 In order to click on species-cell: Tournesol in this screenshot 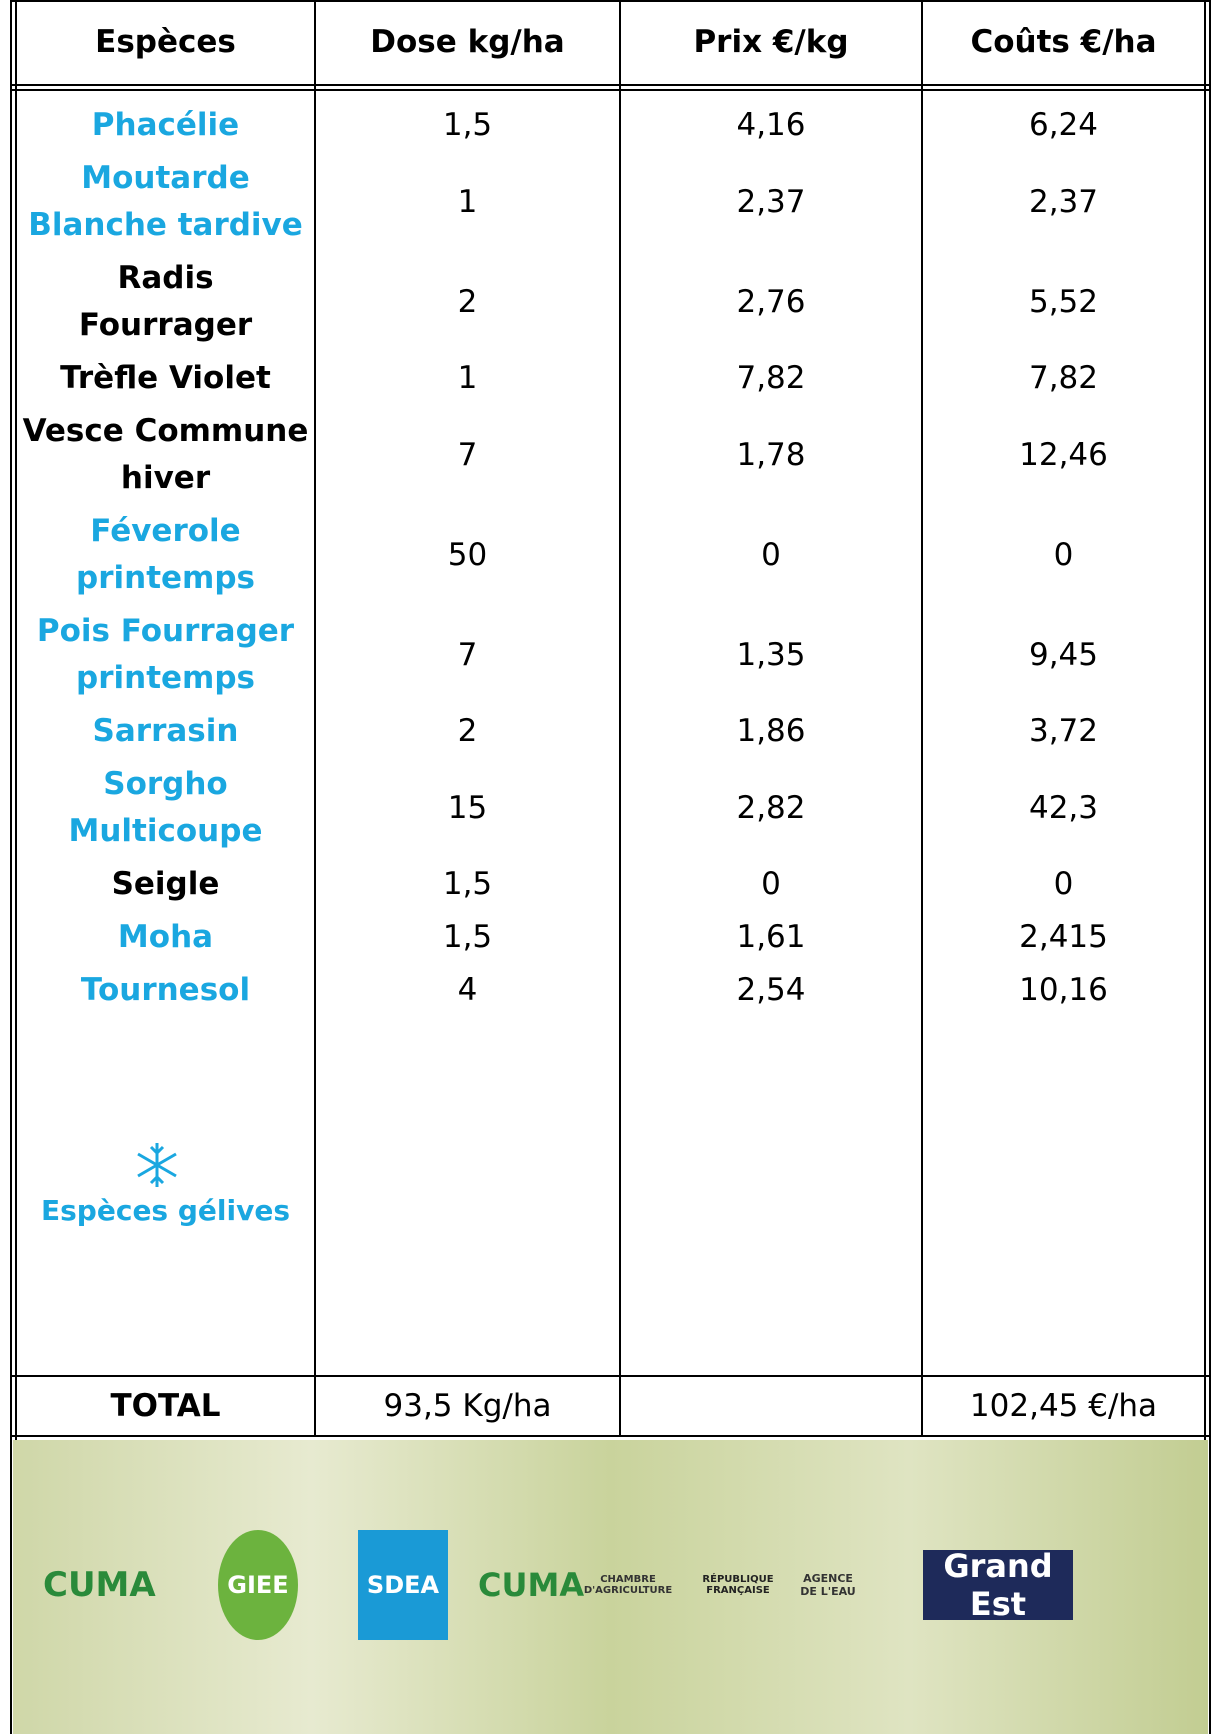, I will do `click(165, 990)`.